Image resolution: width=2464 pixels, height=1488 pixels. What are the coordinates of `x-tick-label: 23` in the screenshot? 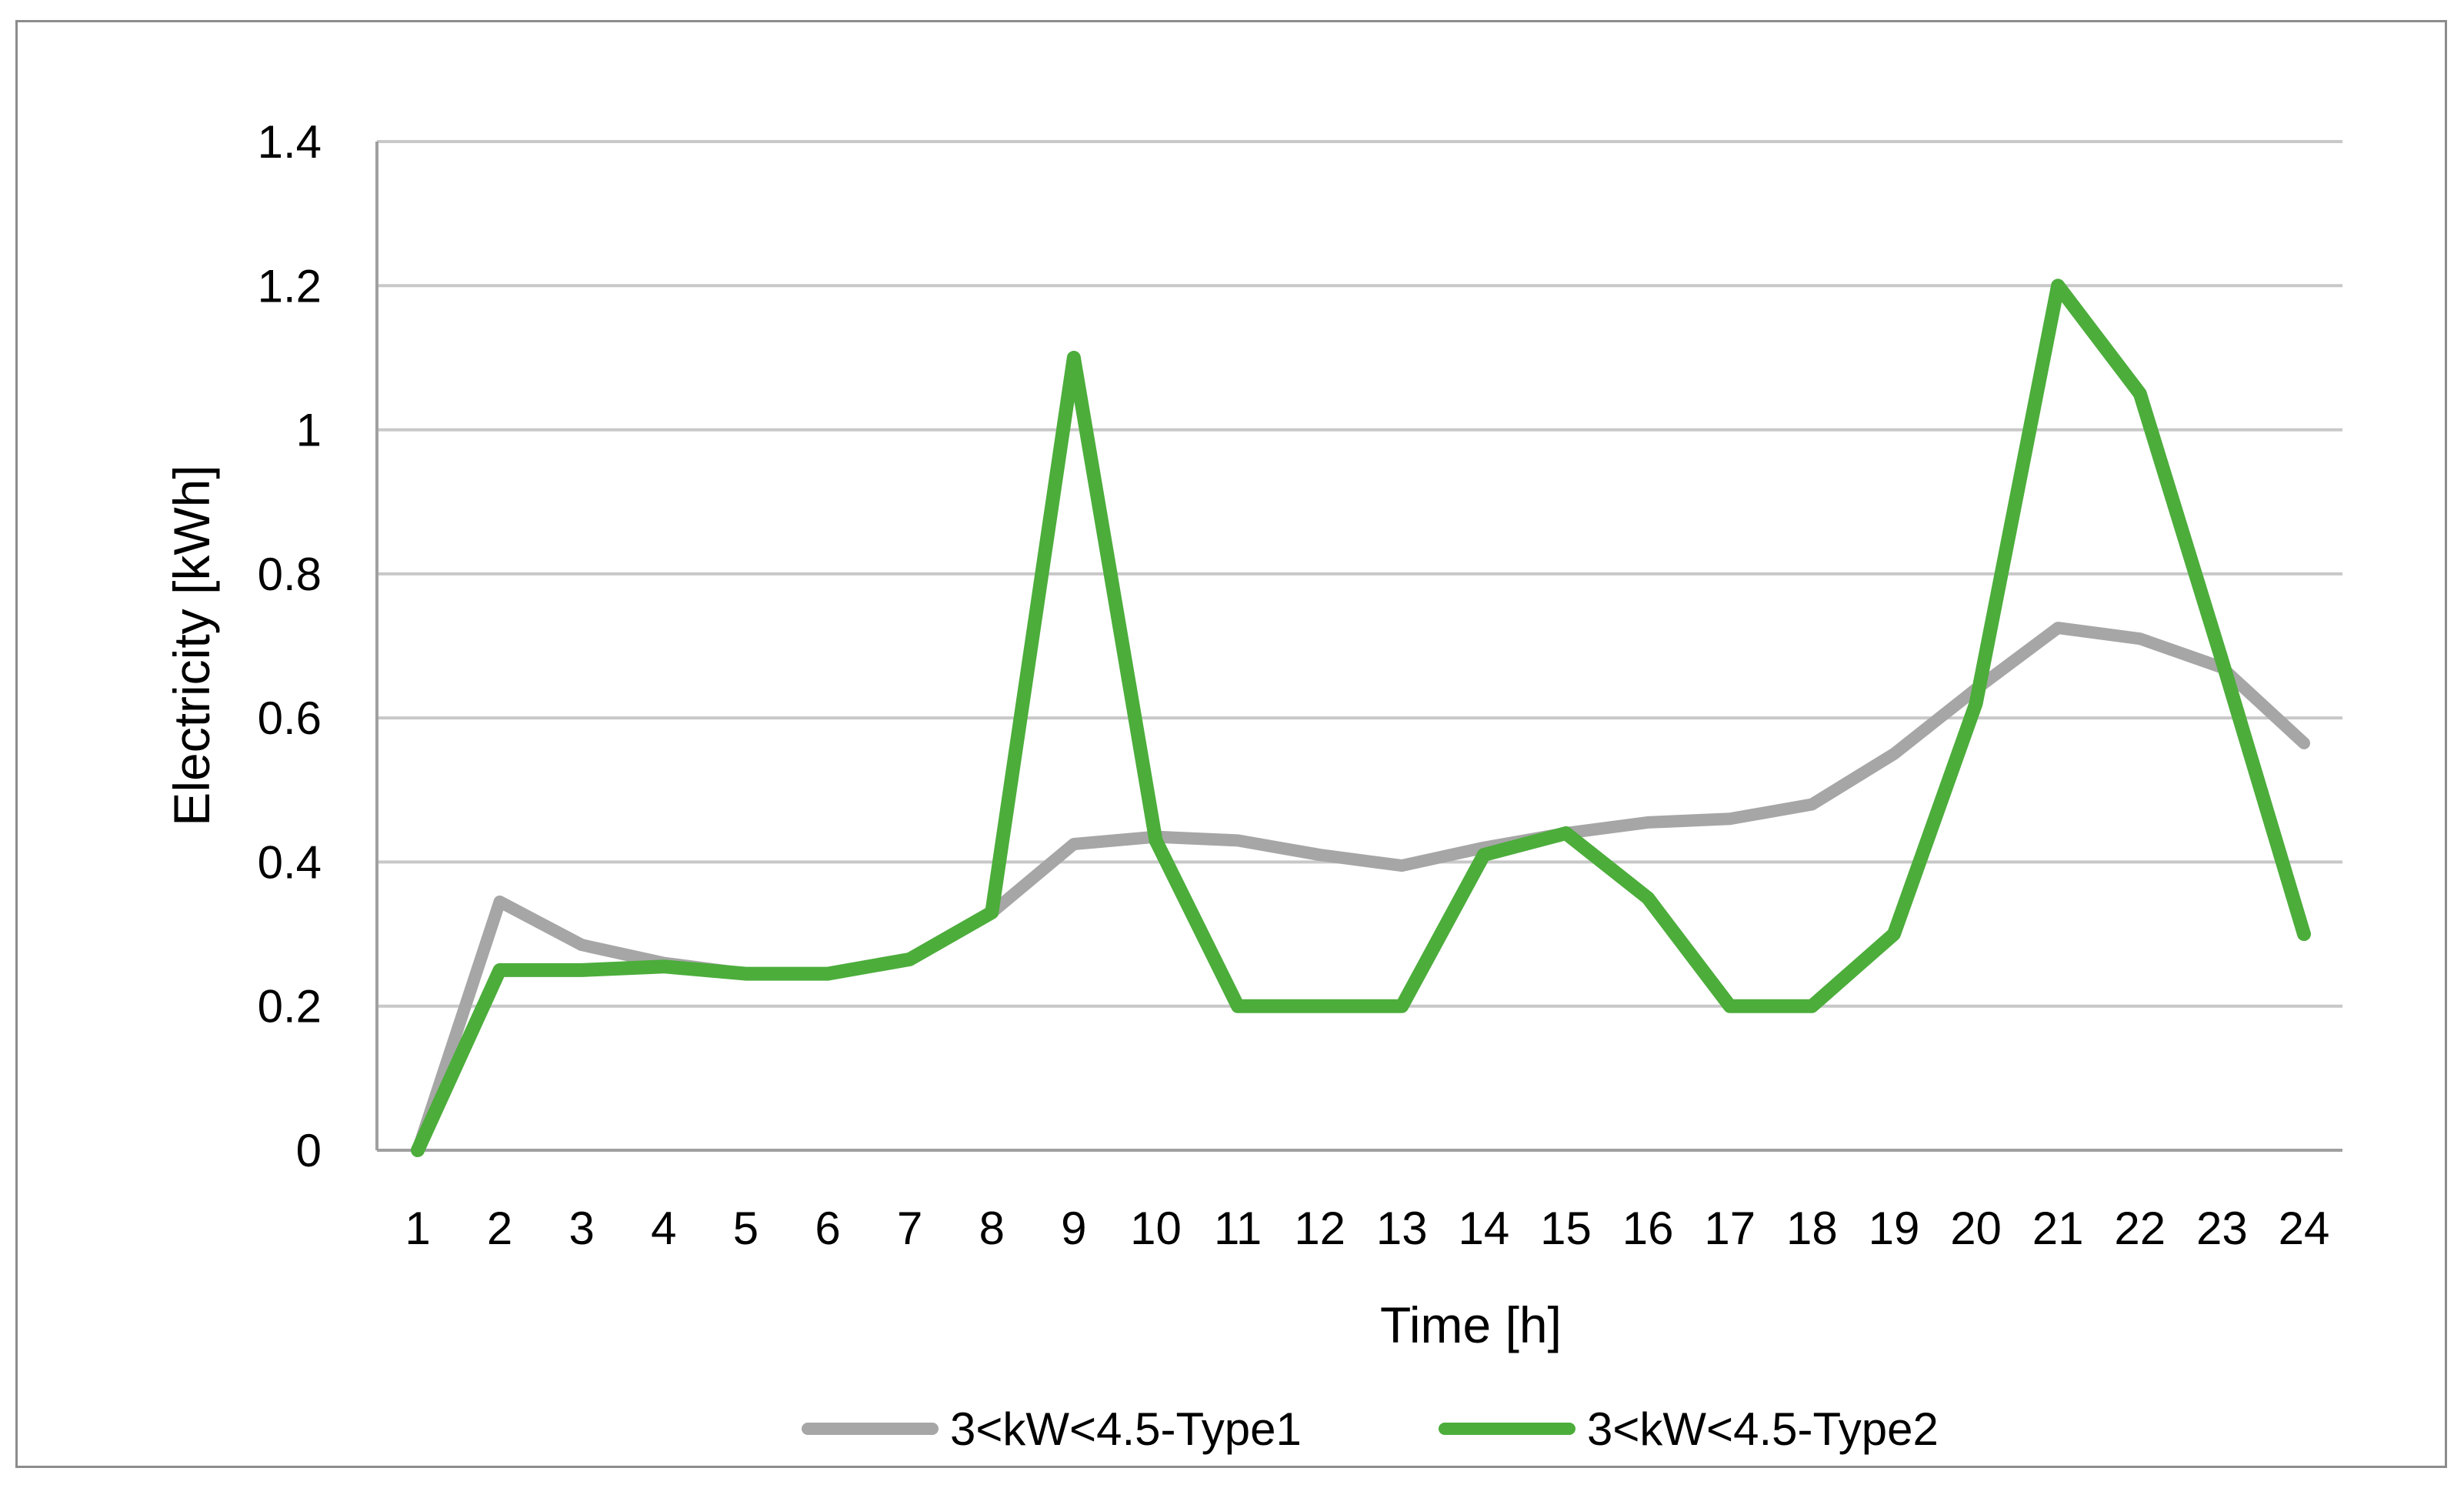 It's located at (2222, 1228).